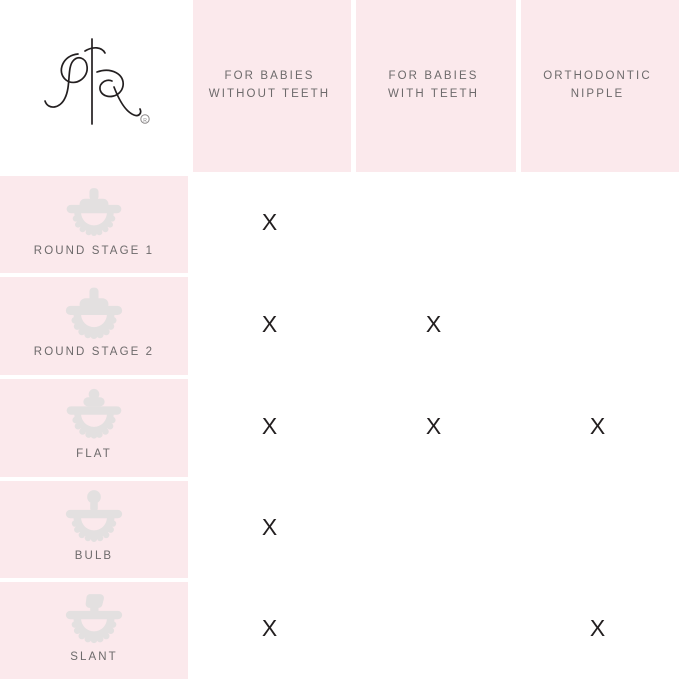  I want to click on cell-slant-orthodontic-nipple: X, so click(597, 628).